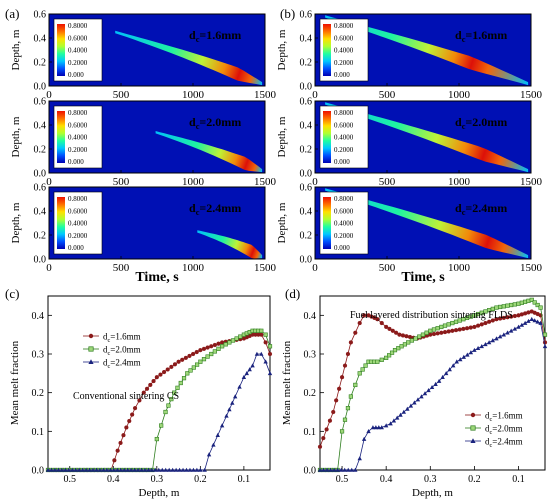 The height and width of the screenshot is (501, 550). Describe the element at coordinates (159, 383) in the screenshot. I see `plot-frame` at that location.